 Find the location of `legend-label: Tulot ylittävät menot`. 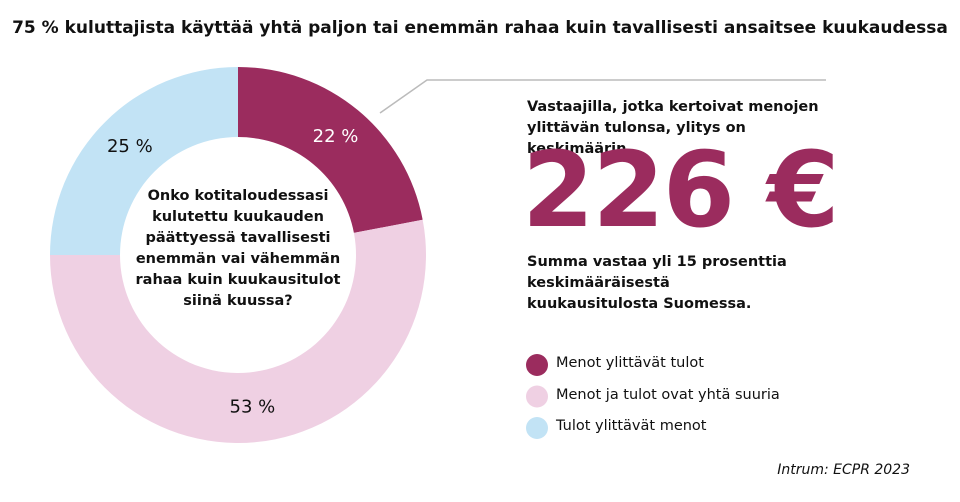

legend-label: Tulot ylittävät menot is located at coordinates (631, 426).